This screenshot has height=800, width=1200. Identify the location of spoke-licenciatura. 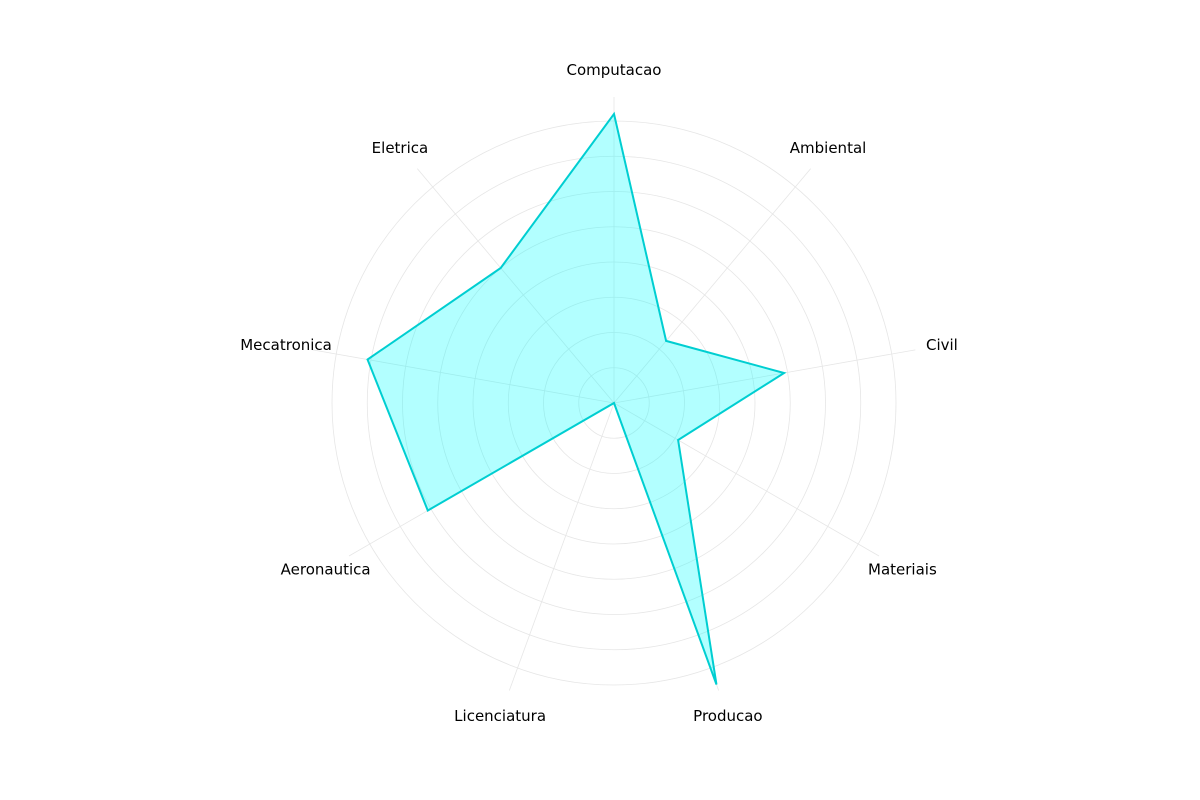
(561, 546).